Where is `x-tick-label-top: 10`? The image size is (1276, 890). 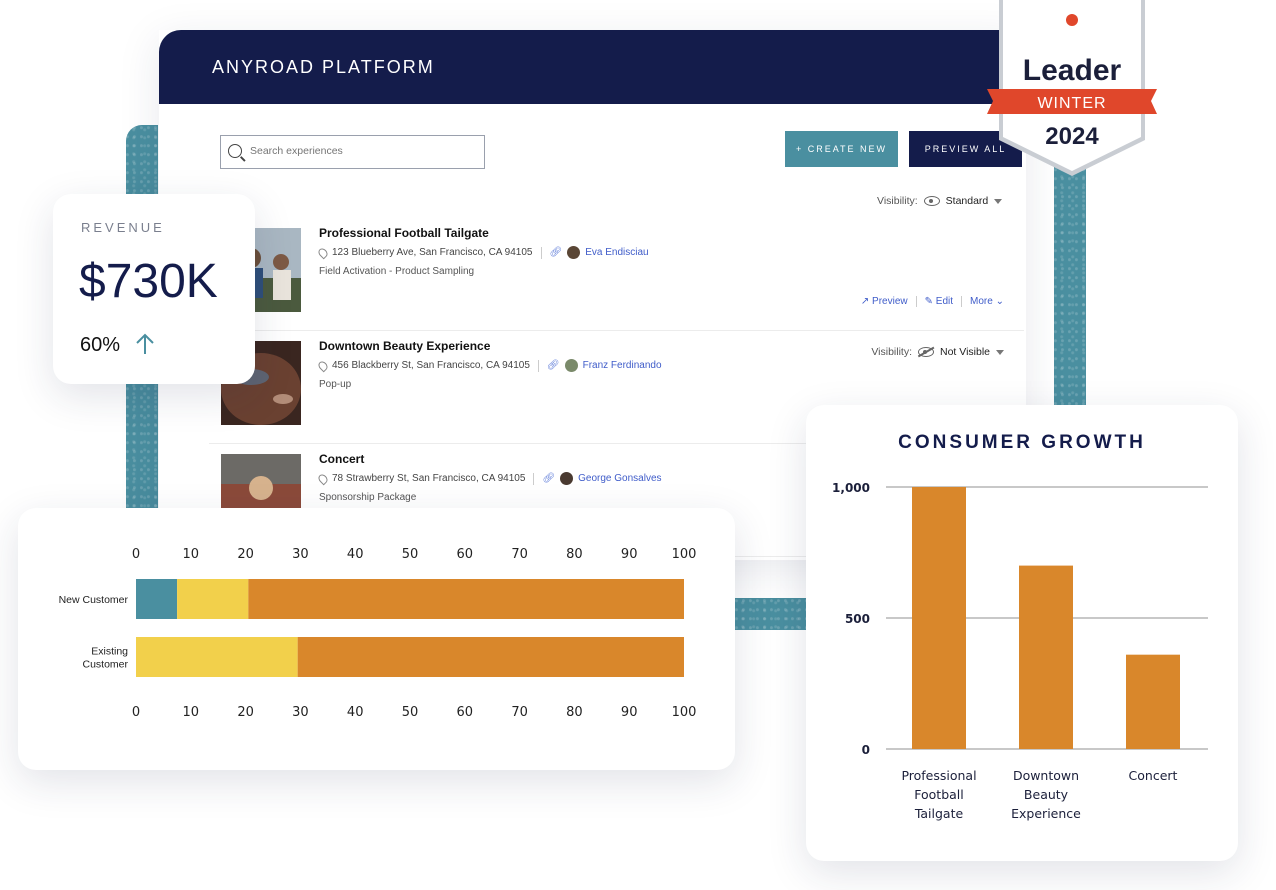 x-tick-label-top: 10 is located at coordinates (191, 554).